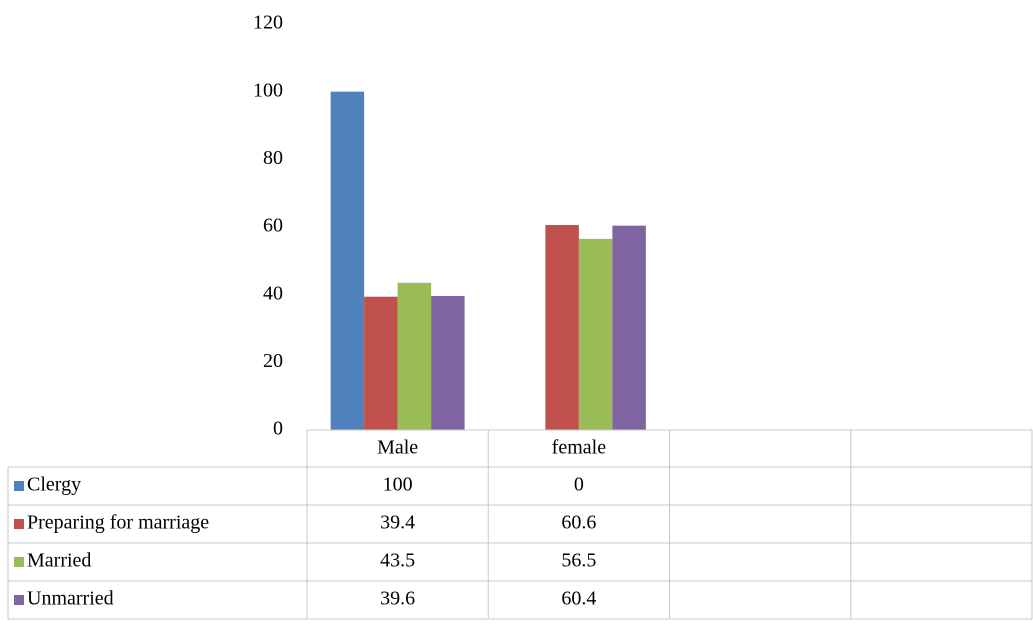  Describe the element at coordinates (273, 361) in the screenshot. I see `y-tick-label: 20` at that location.